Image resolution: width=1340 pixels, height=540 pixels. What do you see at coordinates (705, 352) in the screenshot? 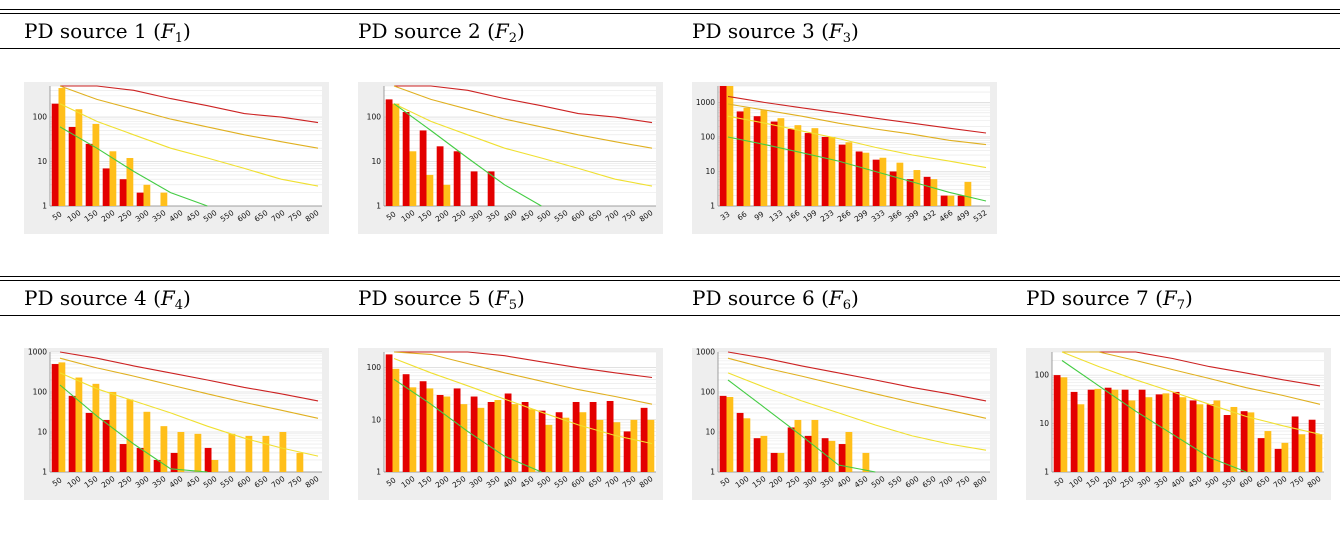
I see `y-tick-label: 1000` at bounding box center [705, 352].